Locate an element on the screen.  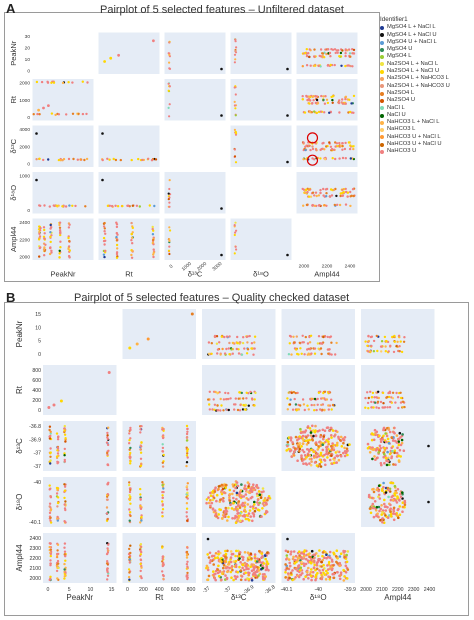
y-tick-label: 2000 is located at coordinates (24, 84).